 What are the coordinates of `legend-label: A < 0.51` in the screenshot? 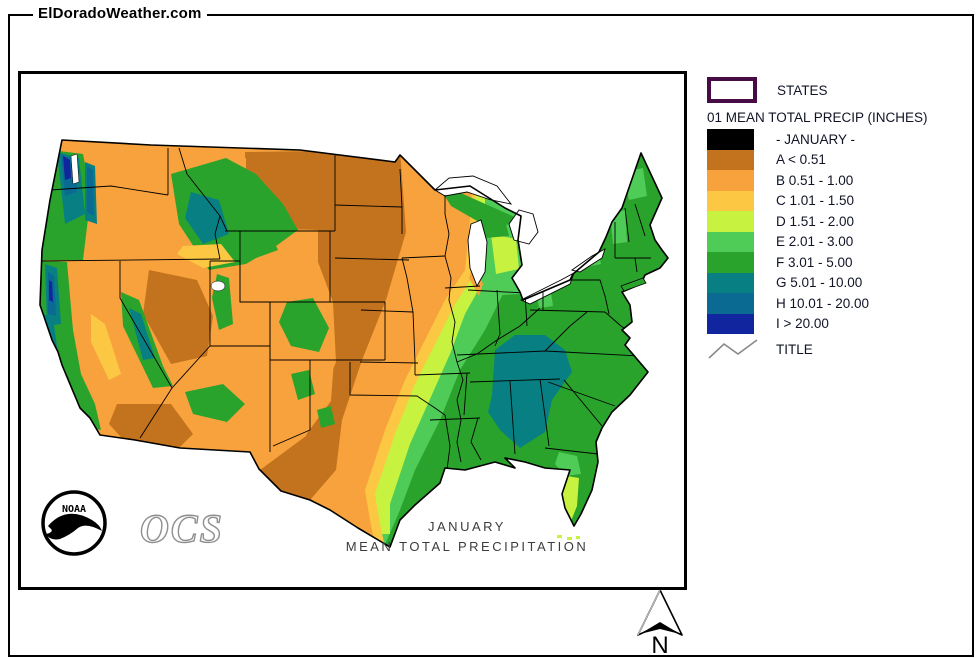 It's located at (801, 160).